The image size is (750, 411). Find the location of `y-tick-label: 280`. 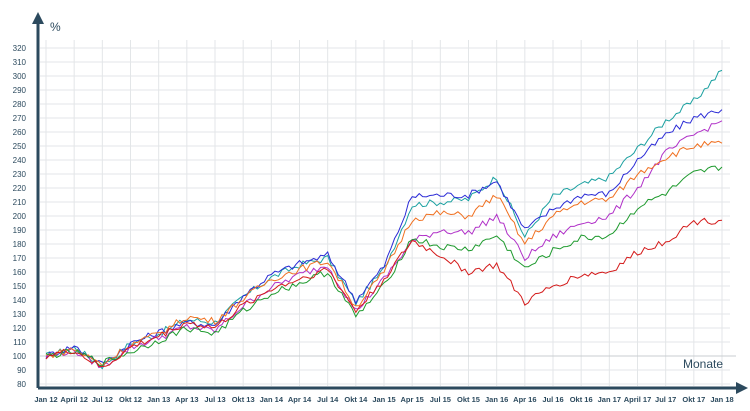

y-tick-label: 280 is located at coordinates (20, 104).